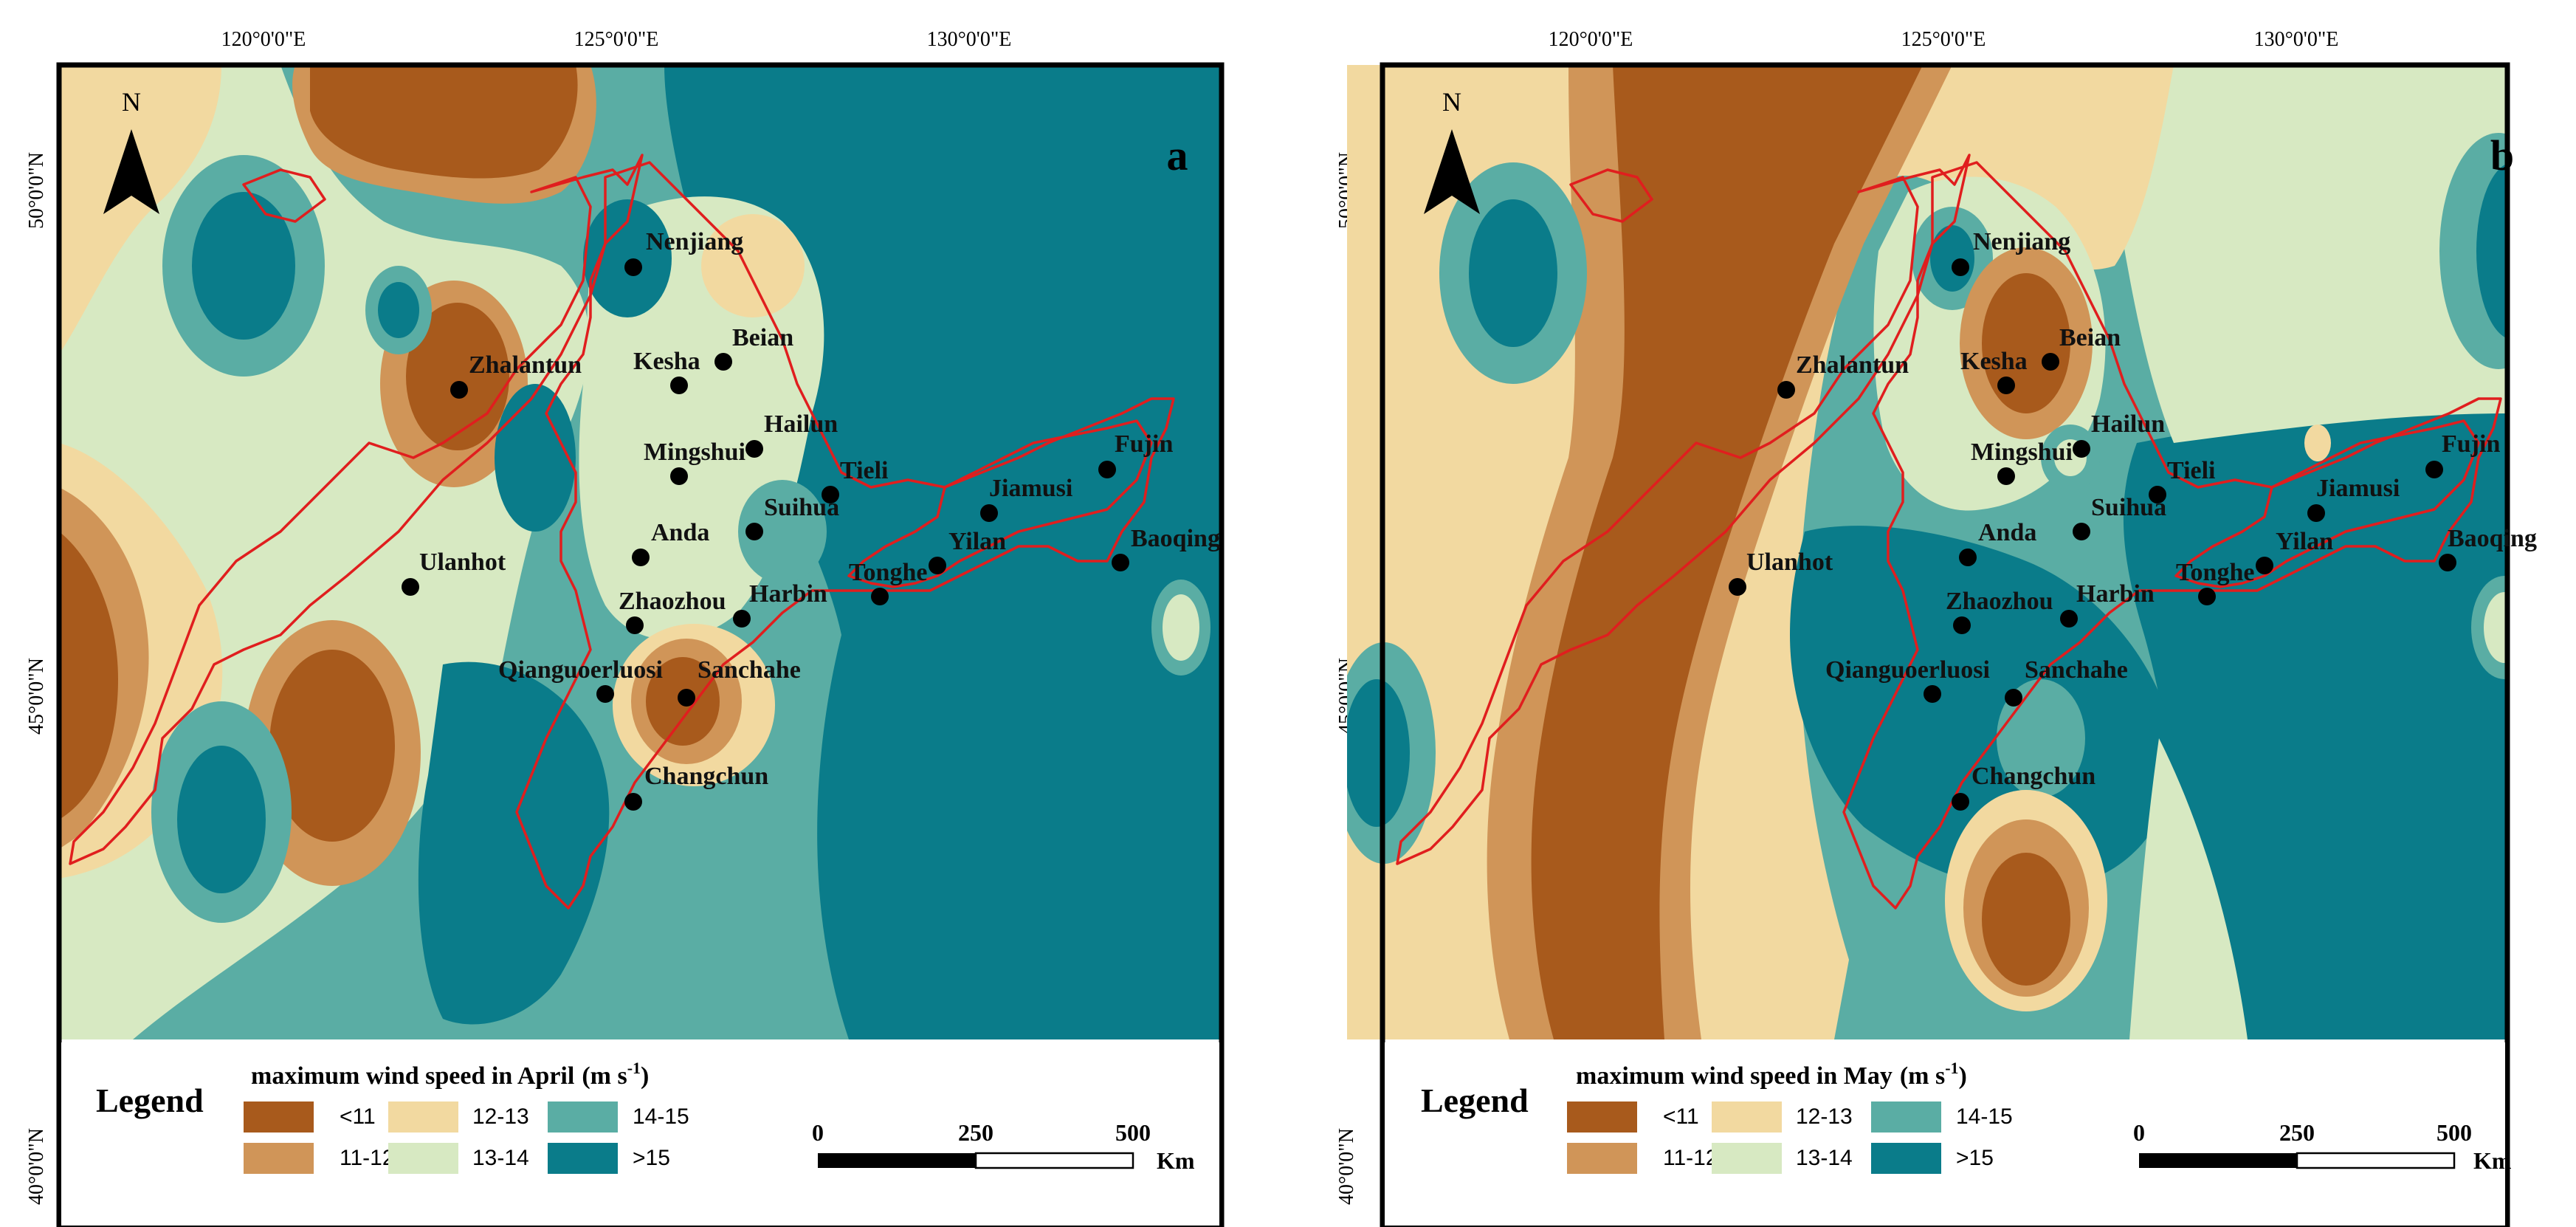 The width and height of the screenshot is (2576, 1227). Describe the element at coordinates (279, 1117) in the screenshot. I see `legend-swatch-lt11` at that location.